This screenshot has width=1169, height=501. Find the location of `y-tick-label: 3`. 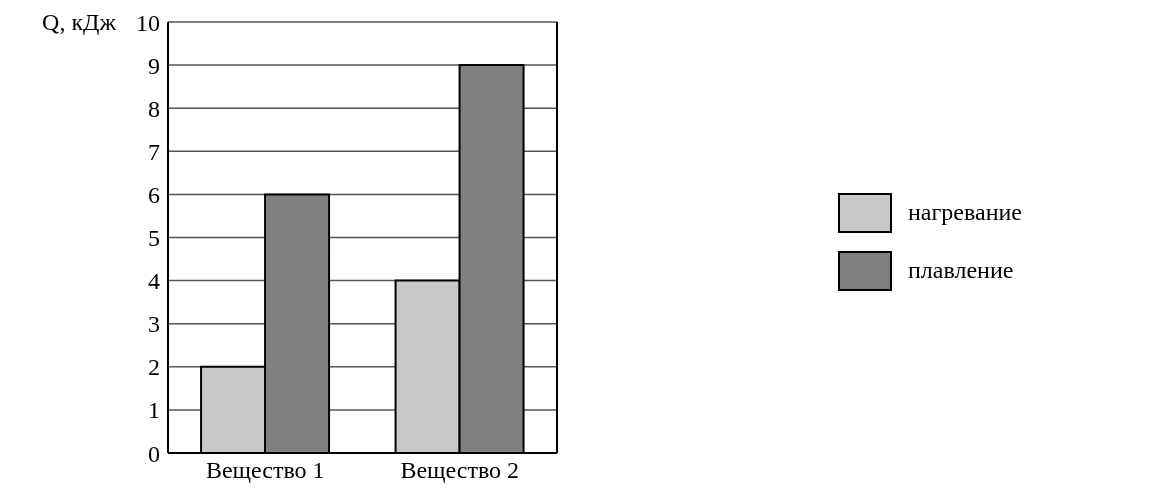

y-tick-label: 3 is located at coordinates (154, 324).